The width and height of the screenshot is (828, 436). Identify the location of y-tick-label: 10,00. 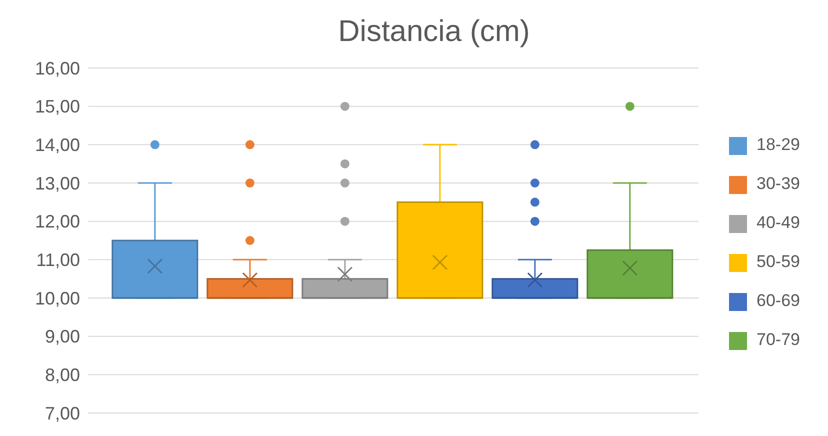
(57, 298).